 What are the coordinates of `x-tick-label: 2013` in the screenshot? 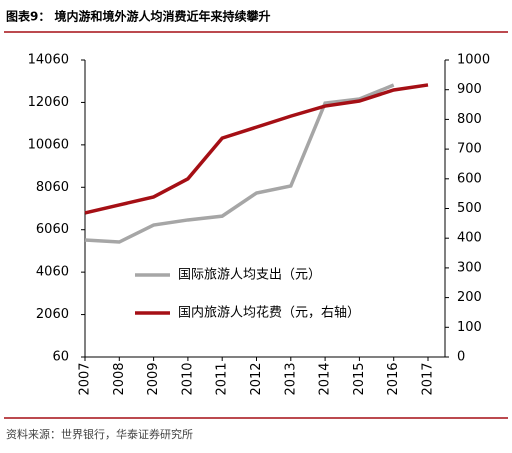 It's located at (290, 378).